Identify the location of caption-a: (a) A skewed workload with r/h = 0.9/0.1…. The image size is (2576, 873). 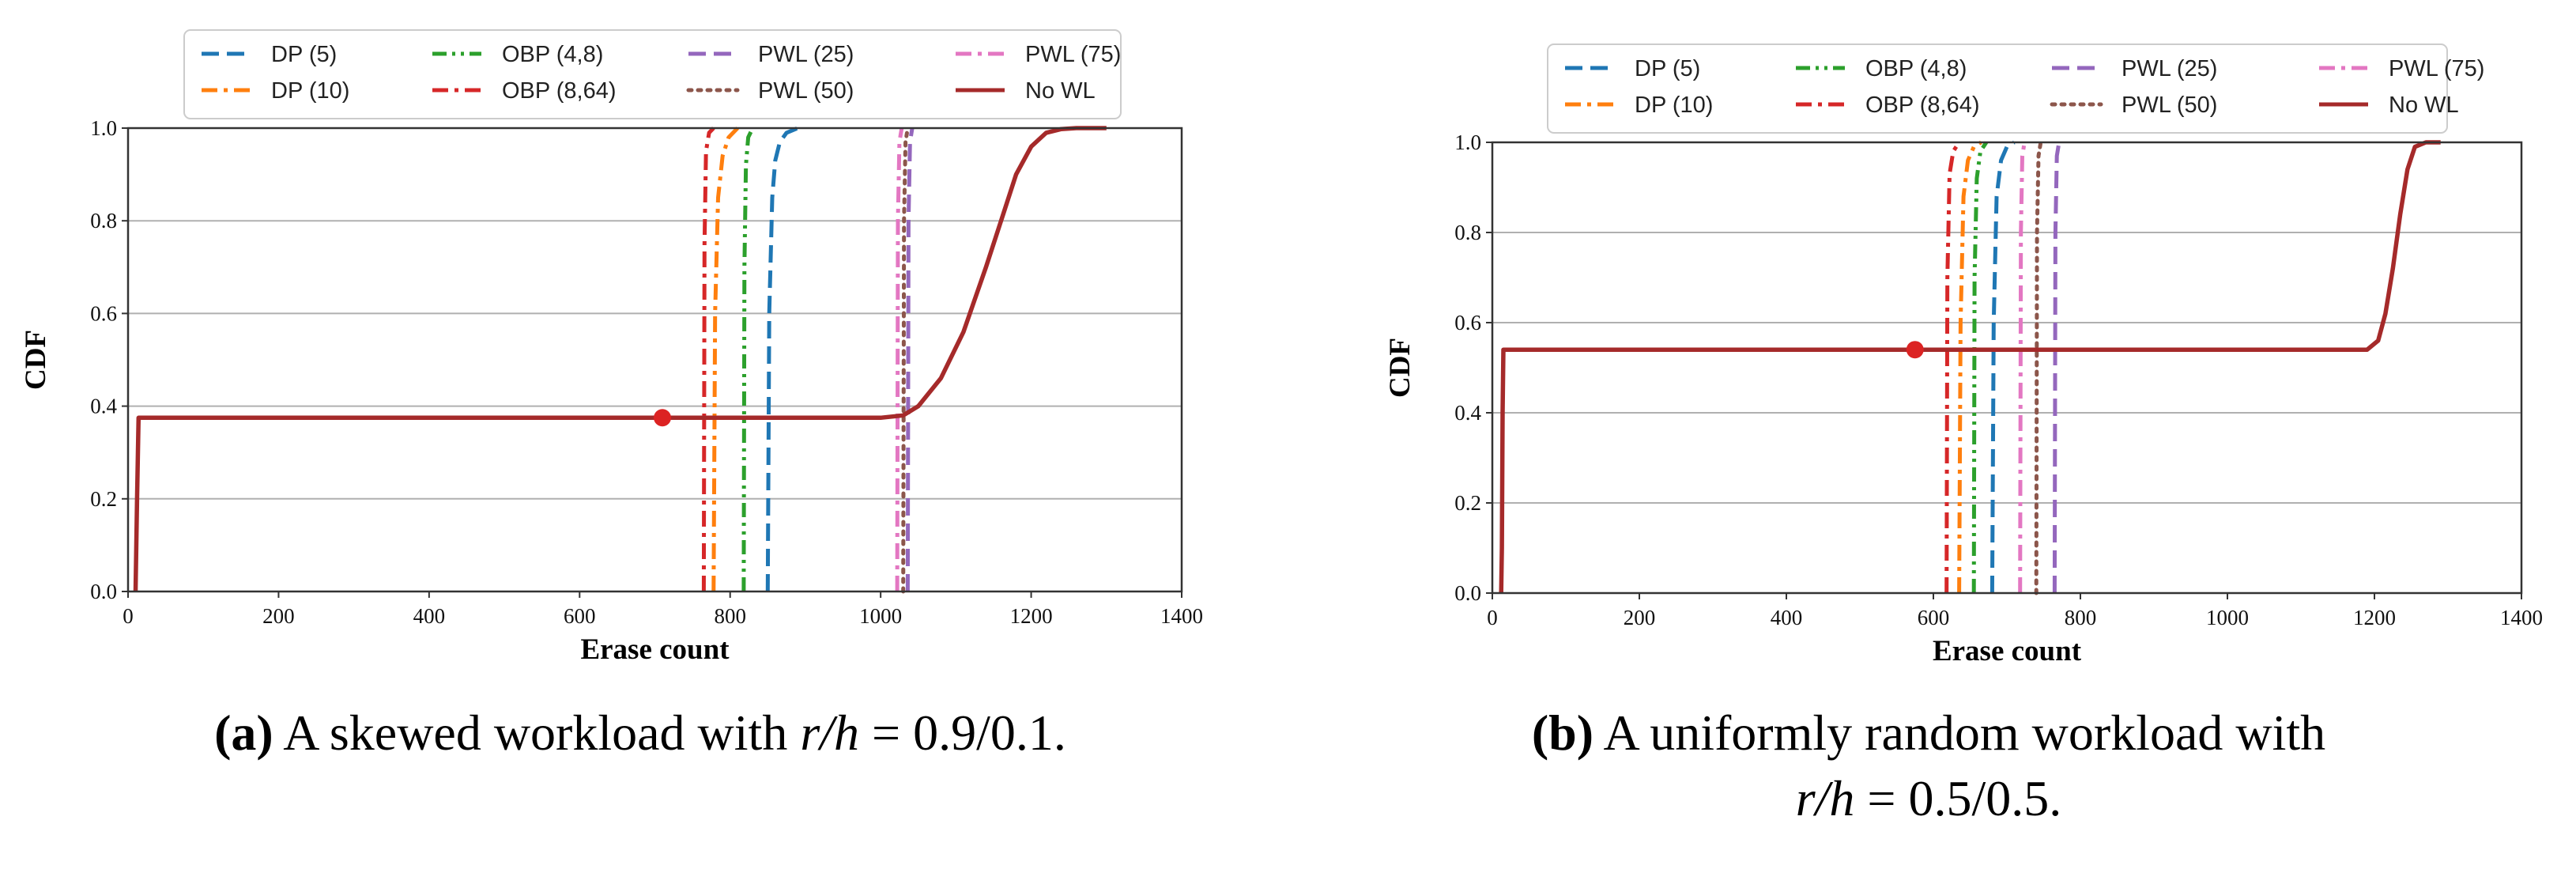
(640, 732).